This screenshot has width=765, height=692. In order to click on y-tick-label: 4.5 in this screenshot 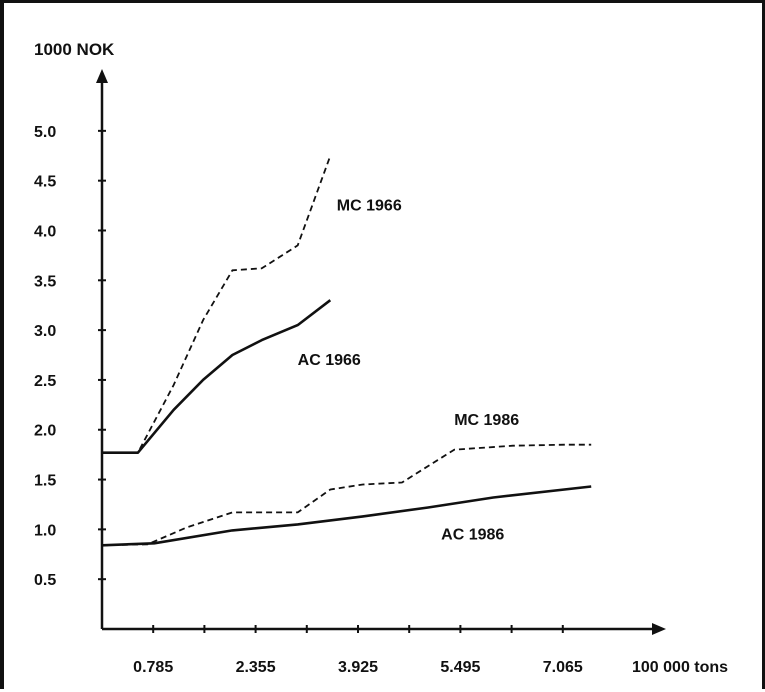, I will do `click(45, 182)`.